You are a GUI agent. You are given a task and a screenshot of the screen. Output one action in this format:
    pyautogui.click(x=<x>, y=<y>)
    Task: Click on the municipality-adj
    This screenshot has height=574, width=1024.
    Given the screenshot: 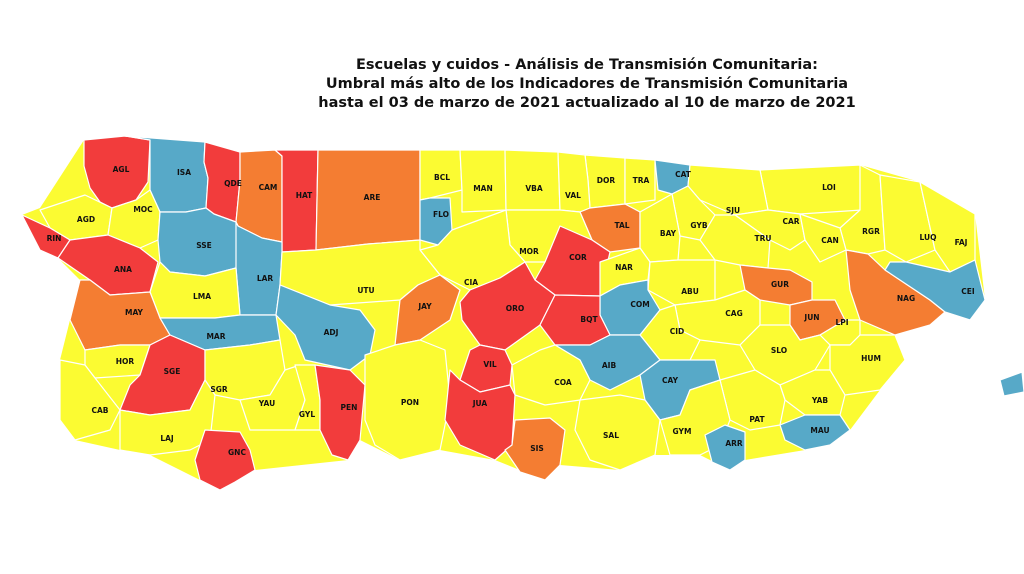 What is the action you would take?
    pyautogui.click(x=325, y=327)
    